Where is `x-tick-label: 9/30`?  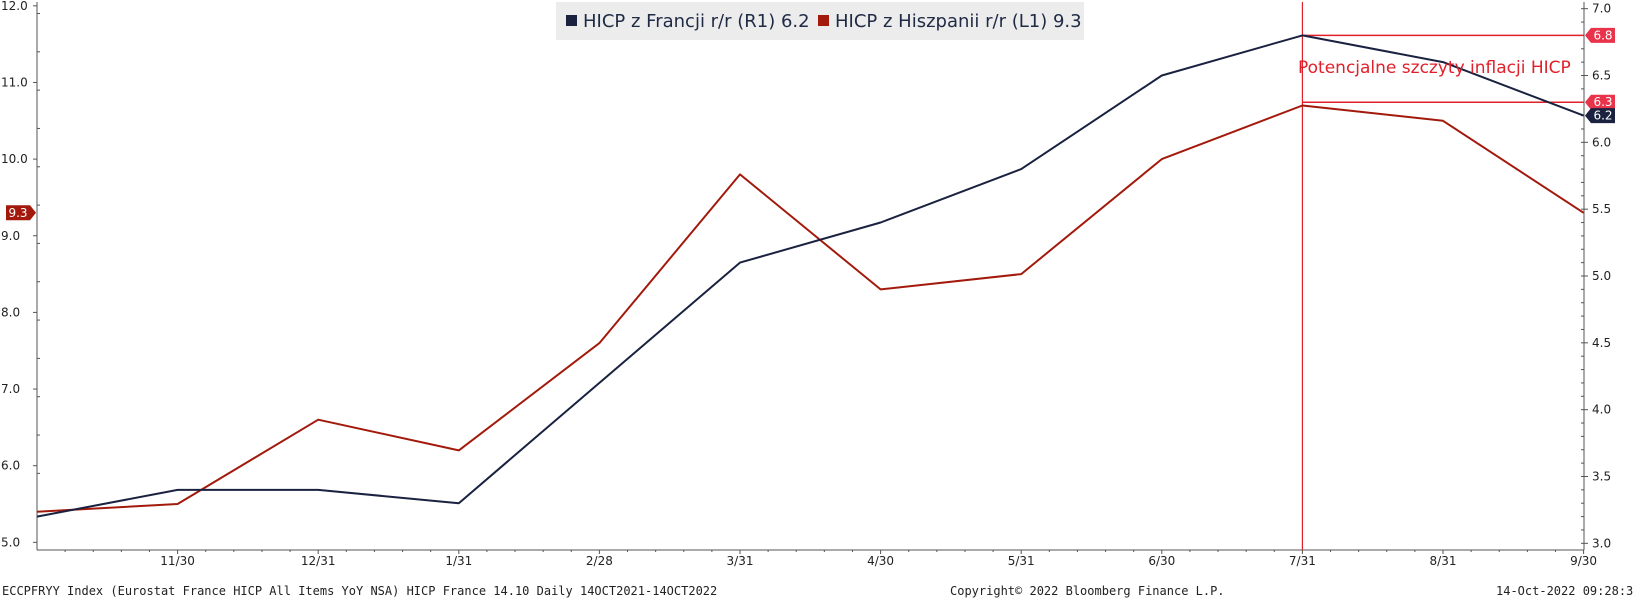
x-tick-label: 9/30 is located at coordinates (1583, 561).